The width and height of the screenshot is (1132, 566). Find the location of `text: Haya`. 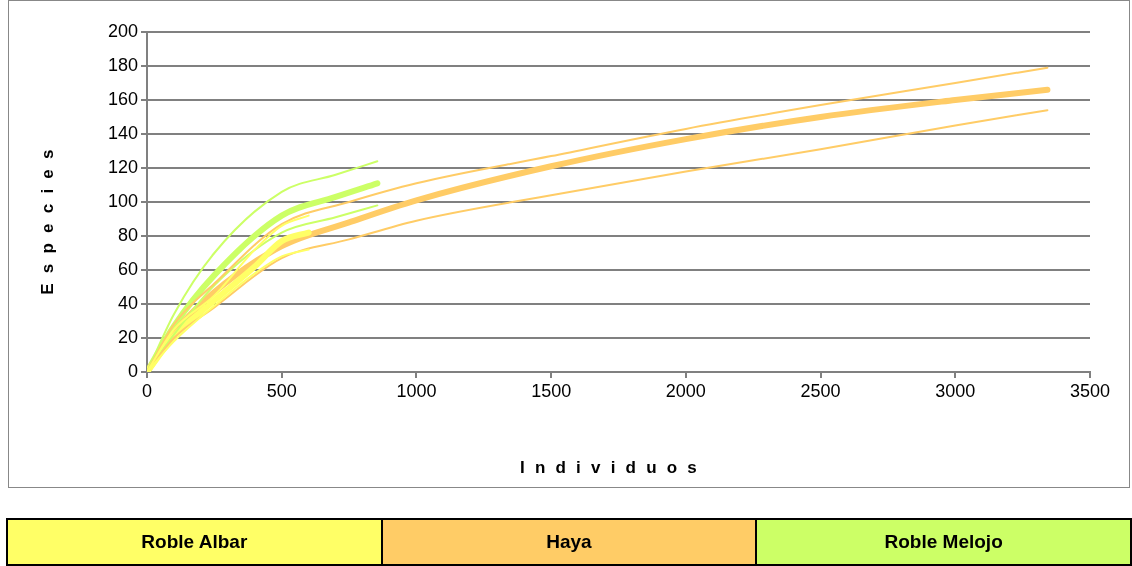

text: Haya is located at coordinates (569, 542).